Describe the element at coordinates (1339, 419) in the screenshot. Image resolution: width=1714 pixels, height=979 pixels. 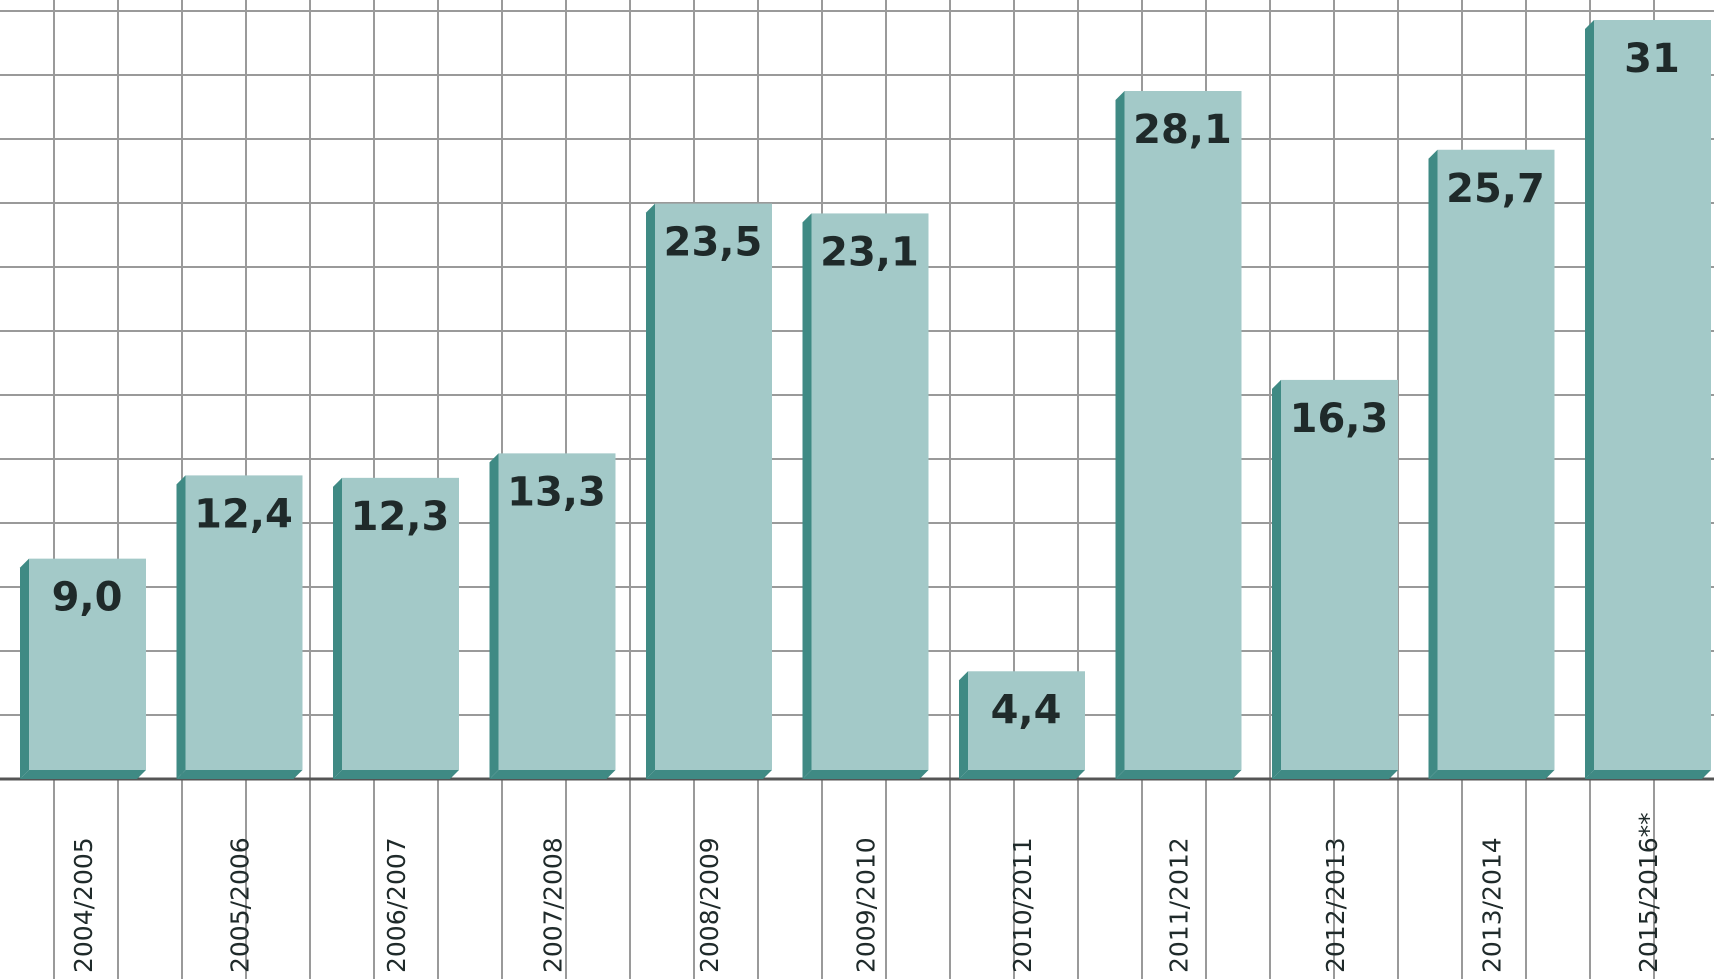
I see `value-label: 16,3` at that location.